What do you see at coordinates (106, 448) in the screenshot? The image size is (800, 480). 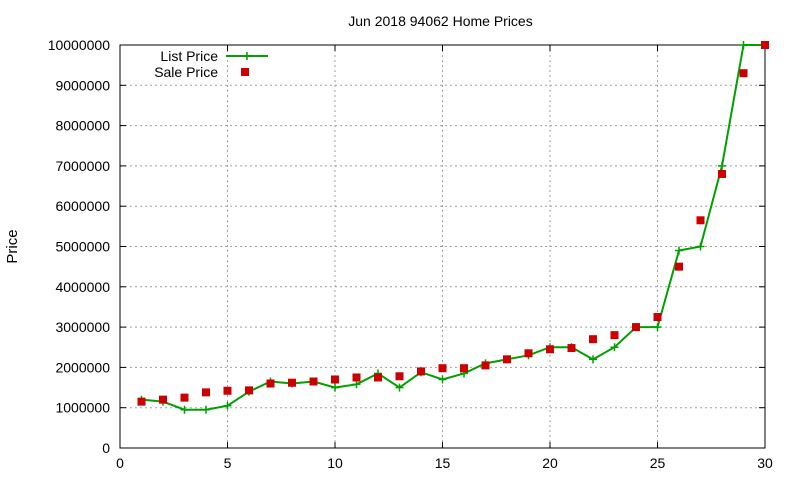 I see `y-tick-label: 0` at bounding box center [106, 448].